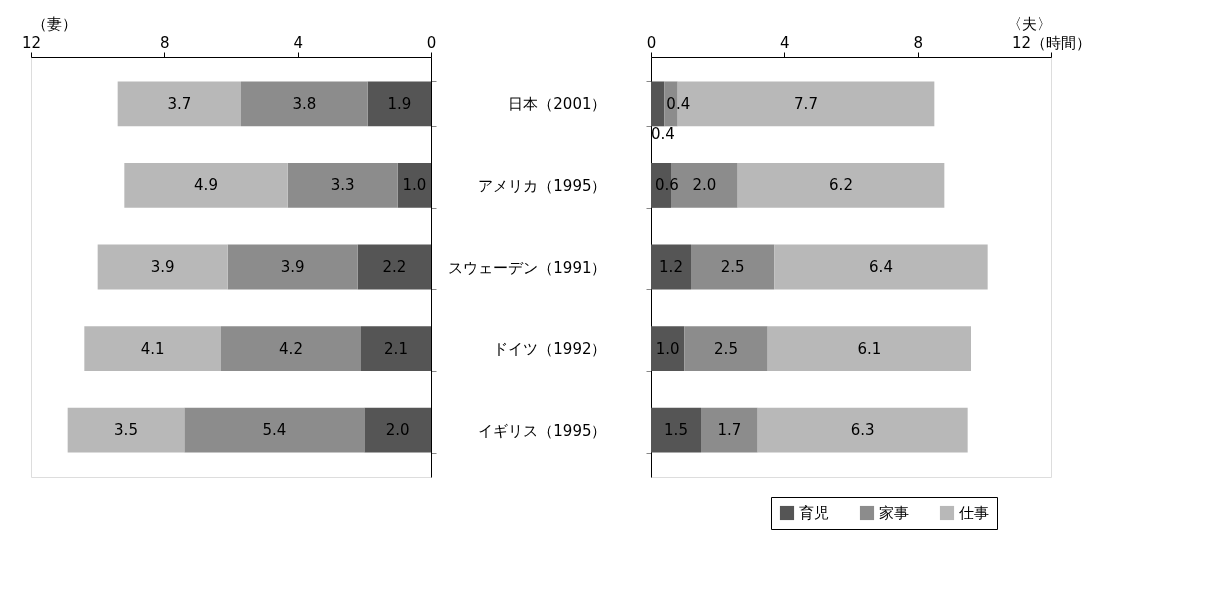  What do you see at coordinates (396, 348) in the screenshot?
I see `data-label: 2.1` at bounding box center [396, 348].